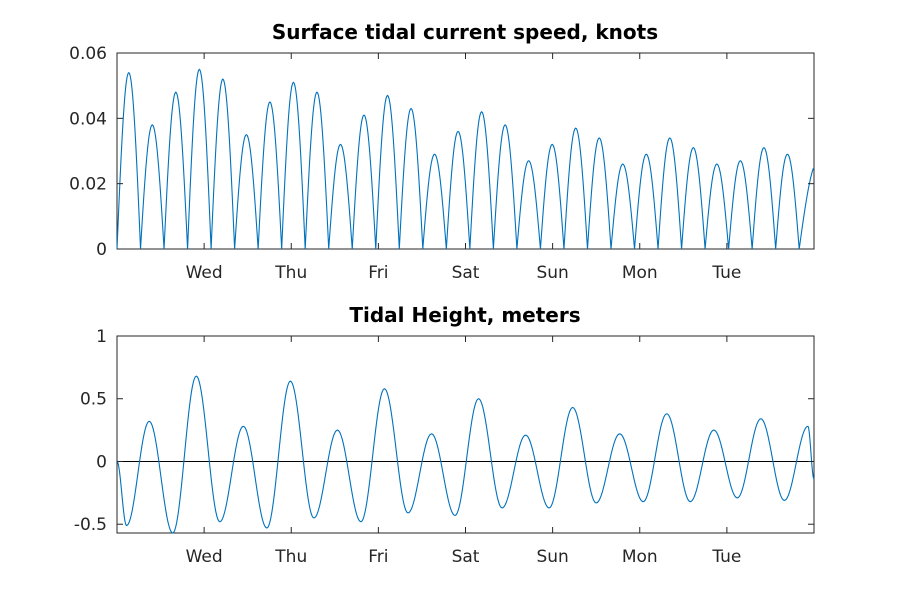 This screenshot has width=900, height=600. Describe the element at coordinates (88, 54) in the screenshot. I see `current-speed-y-tick-label: 0.06` at that location.